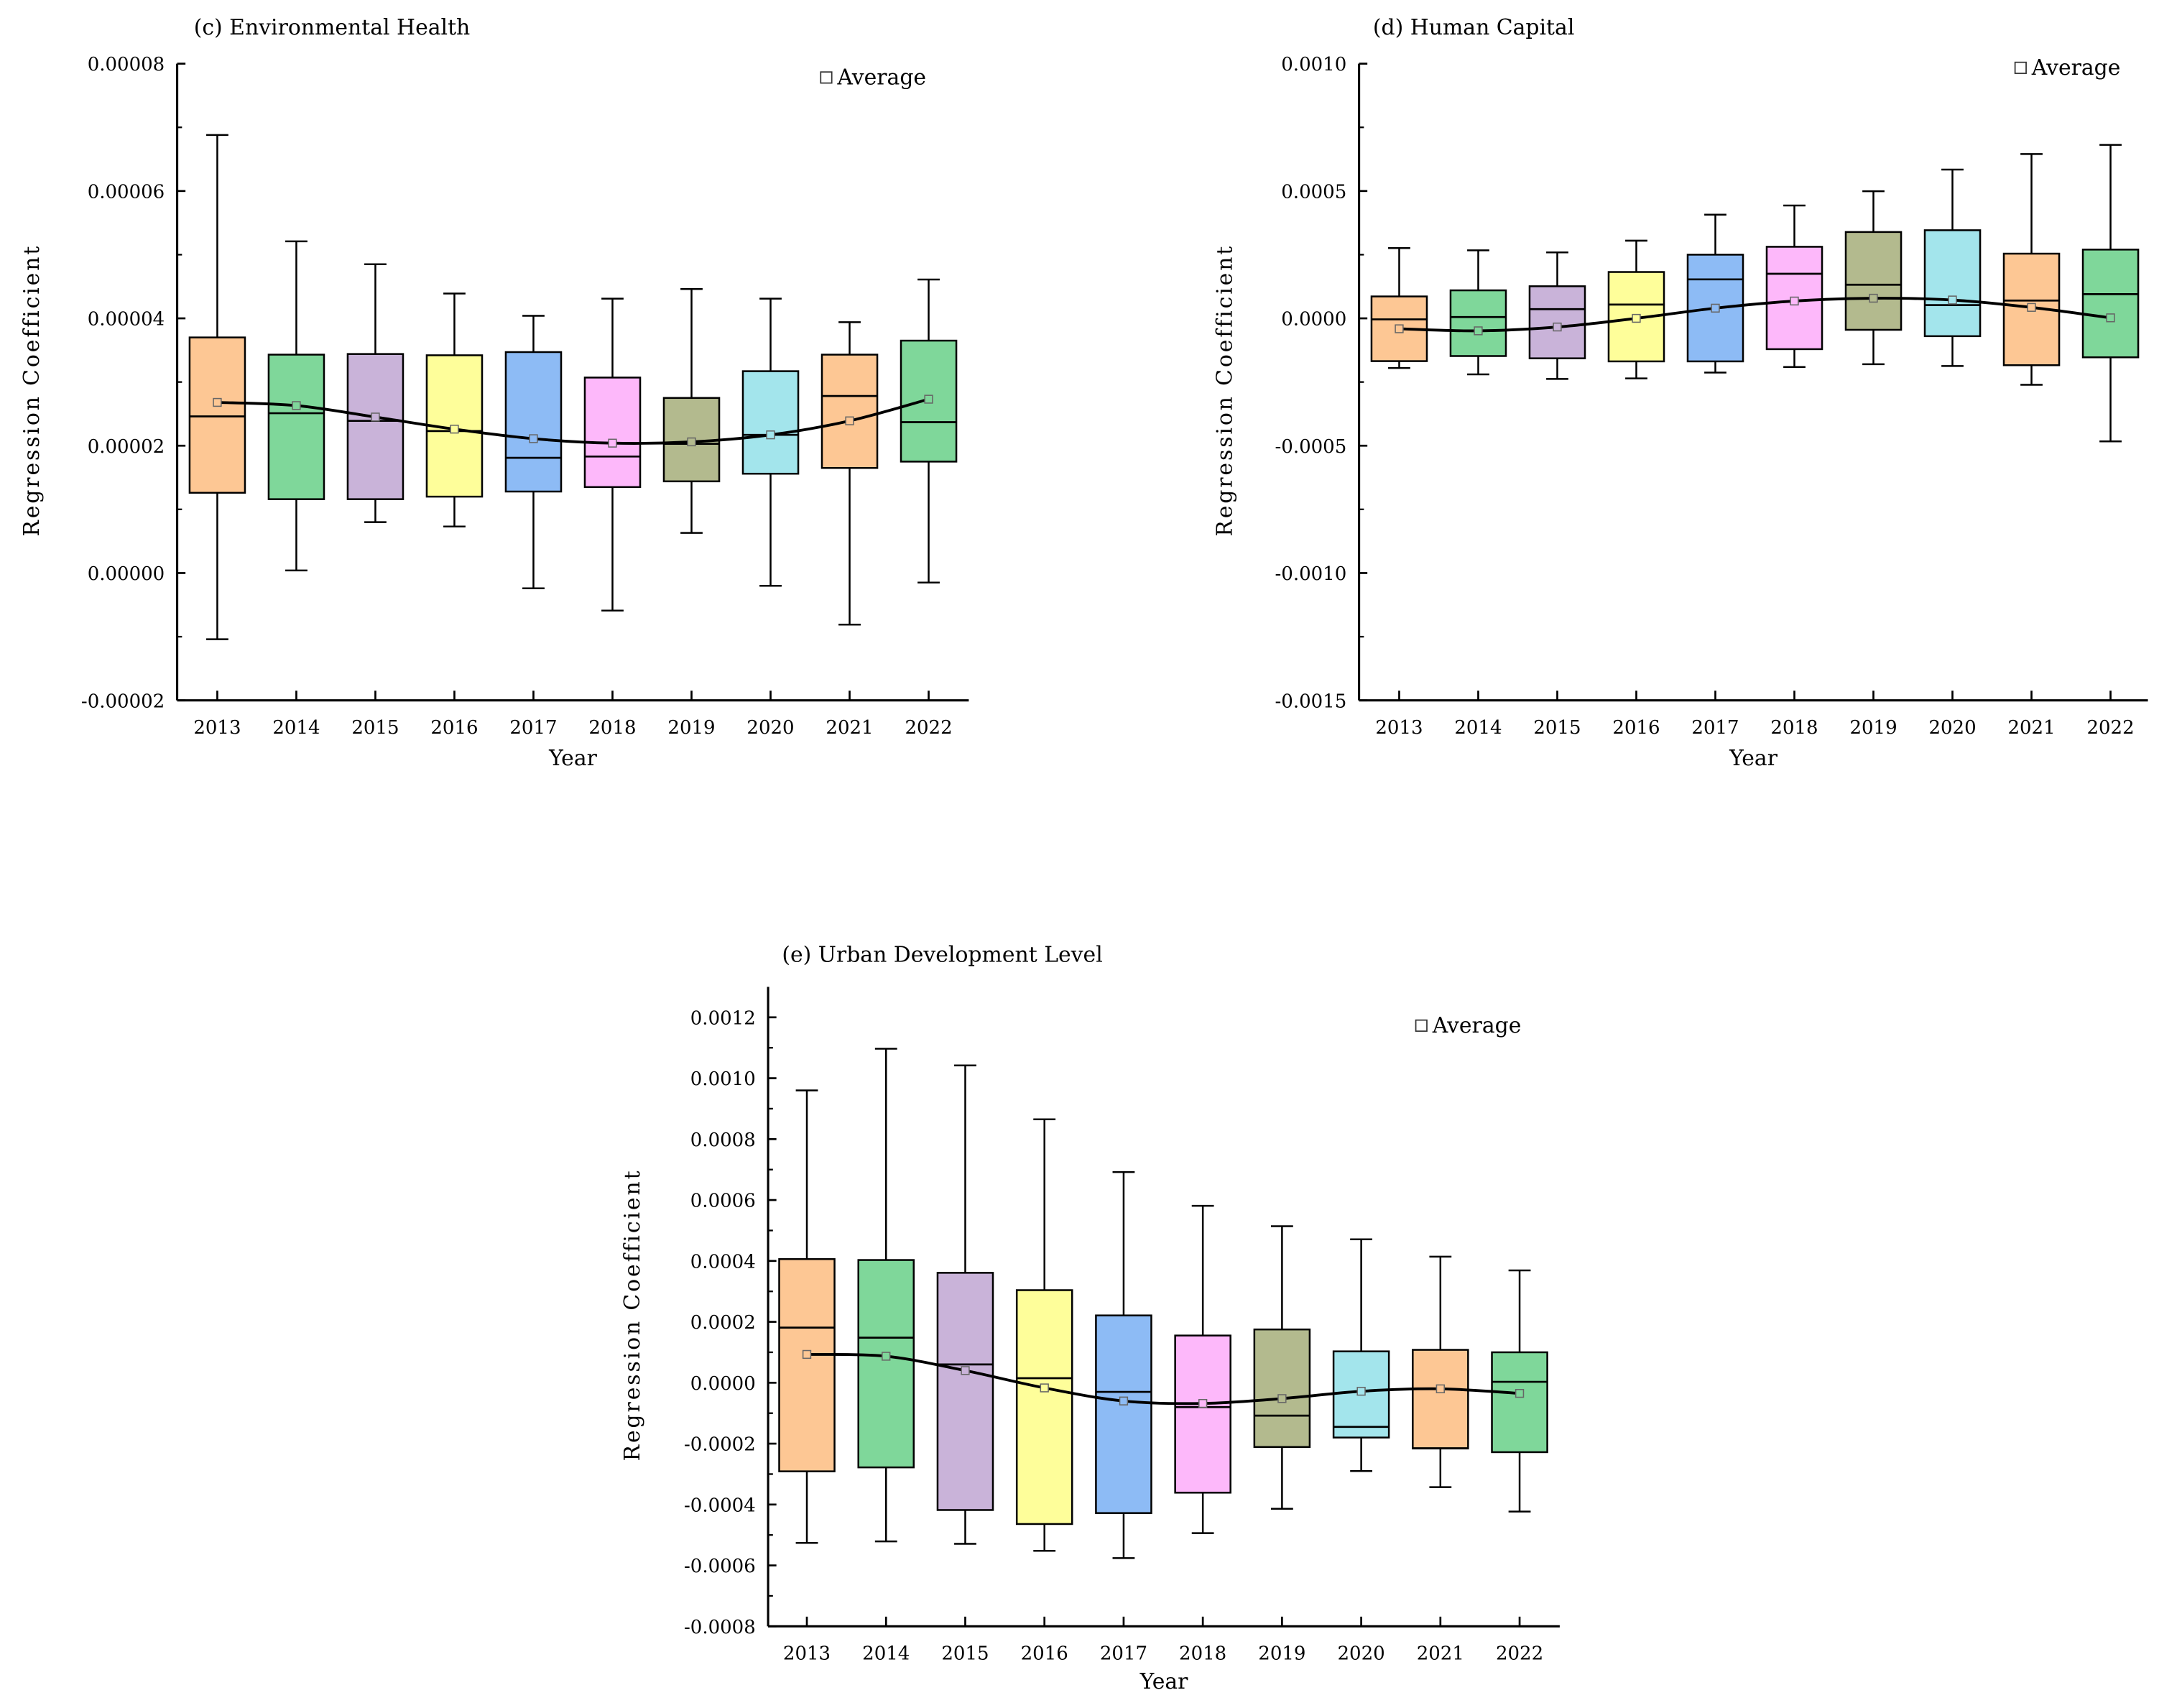 The image size is (2159, 1708). What do you see at coordinates (455, 515) in the screenshot?
I see `box-2016: 2016` at bounding box center [455, 515].